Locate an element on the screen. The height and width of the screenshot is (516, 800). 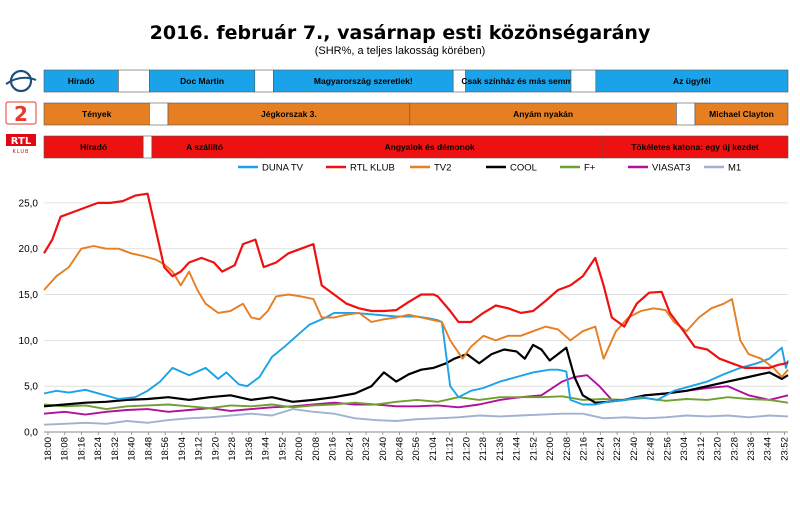
x-tick-label: 20:32 is located at coordinates (366, 449).